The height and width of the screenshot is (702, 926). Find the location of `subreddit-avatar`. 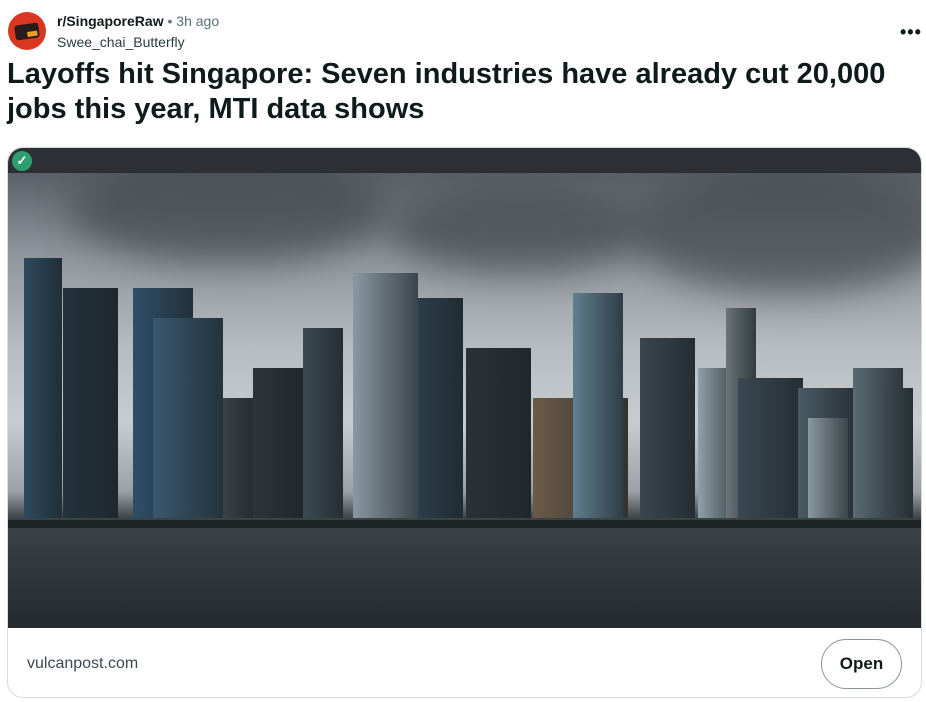

subreddit-avatar is located at coordinates (27, 31).